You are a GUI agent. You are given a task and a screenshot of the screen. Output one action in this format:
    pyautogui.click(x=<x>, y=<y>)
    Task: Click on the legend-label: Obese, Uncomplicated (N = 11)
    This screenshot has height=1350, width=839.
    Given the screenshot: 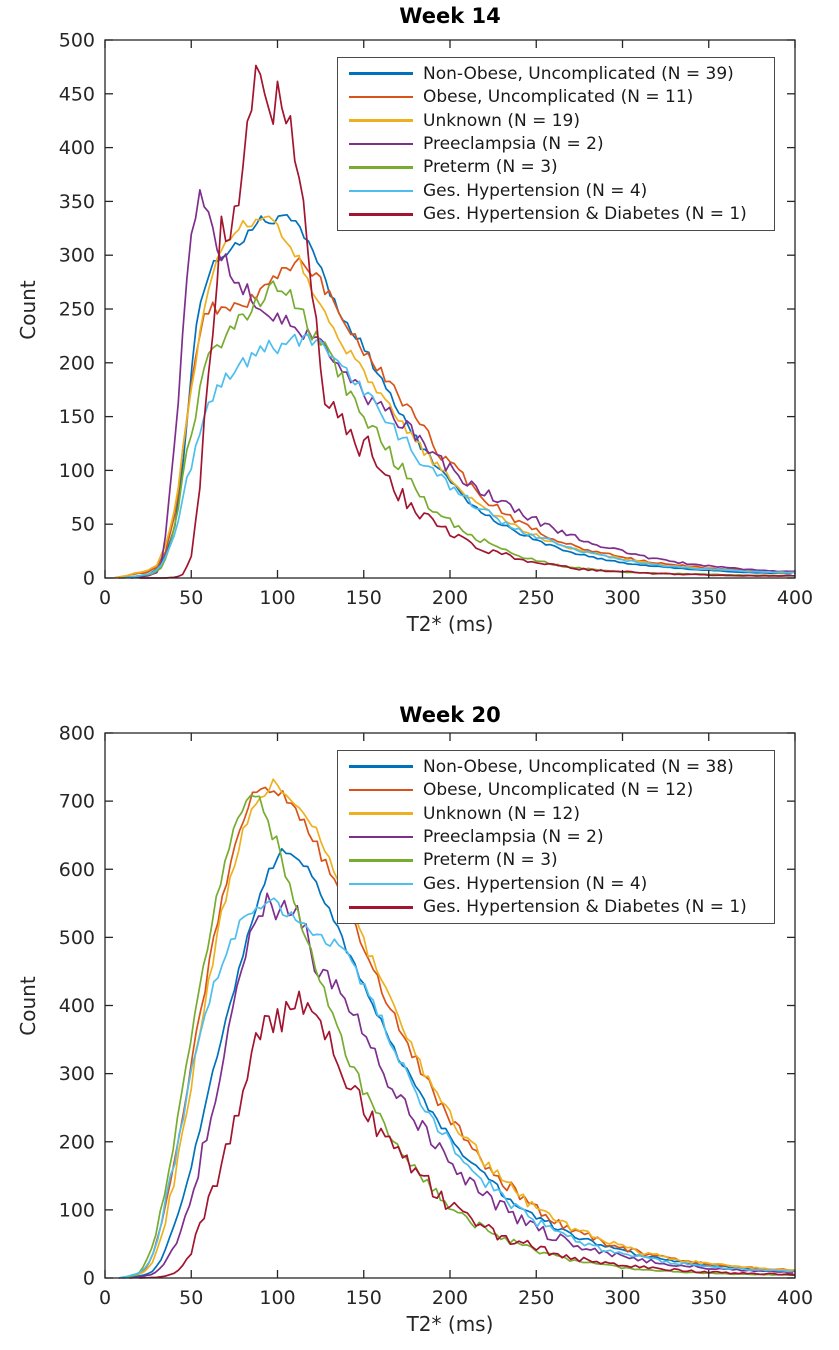 What is the action you would take?
    pyautogui.click(x=558, y=97)
    